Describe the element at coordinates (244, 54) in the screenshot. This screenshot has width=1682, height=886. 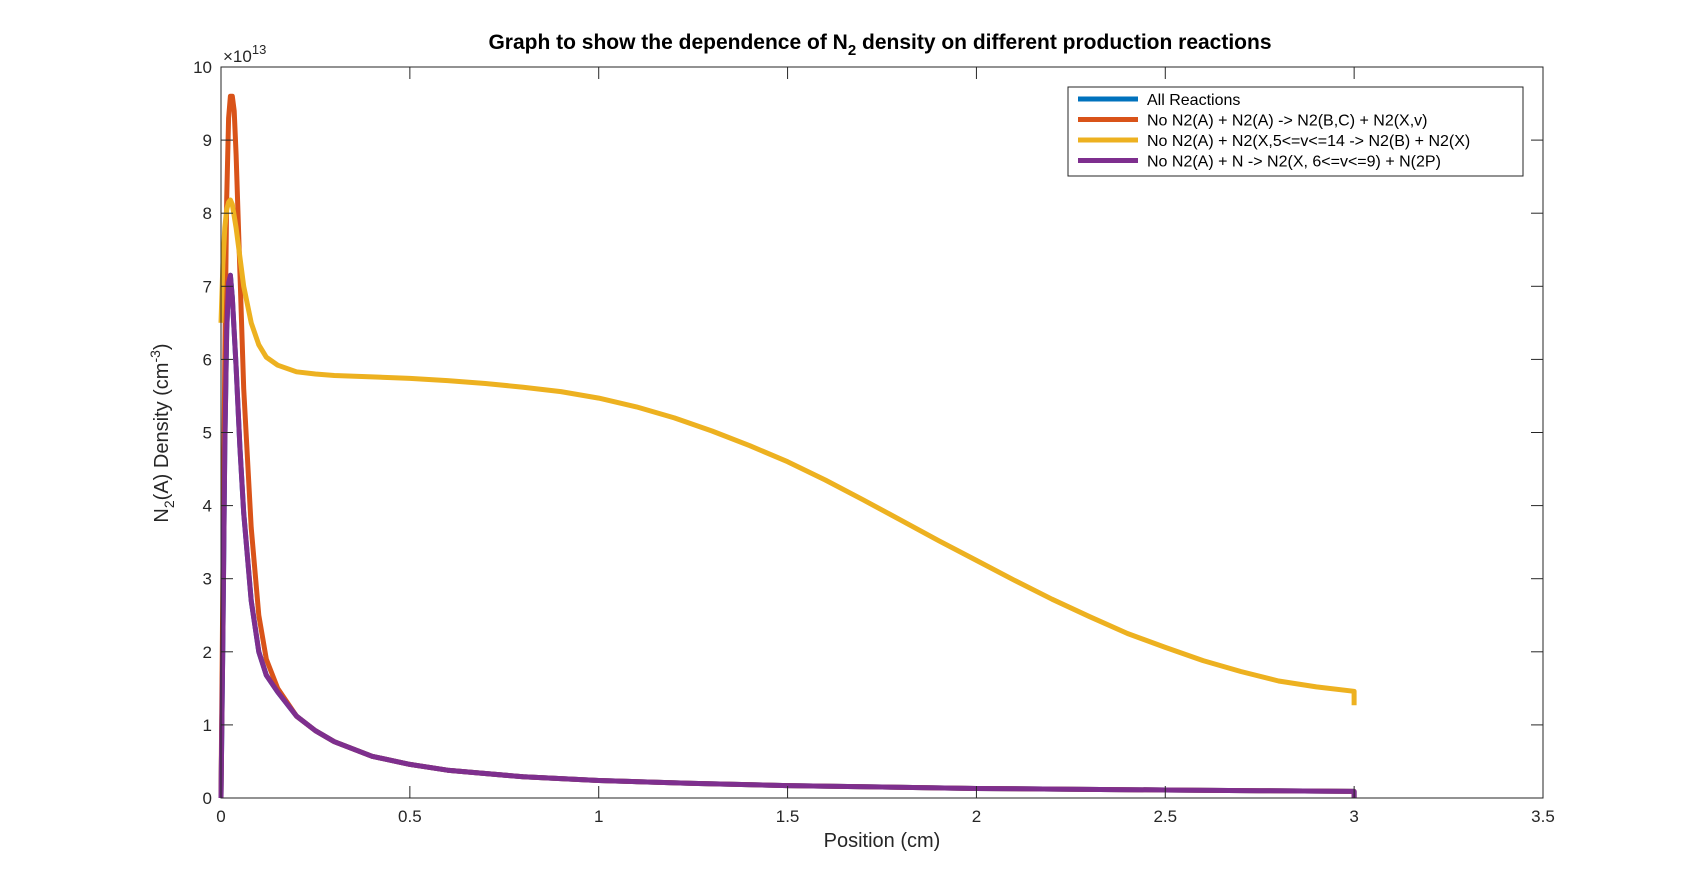
I see `y-exponent-label: ×10¹³` at that location.